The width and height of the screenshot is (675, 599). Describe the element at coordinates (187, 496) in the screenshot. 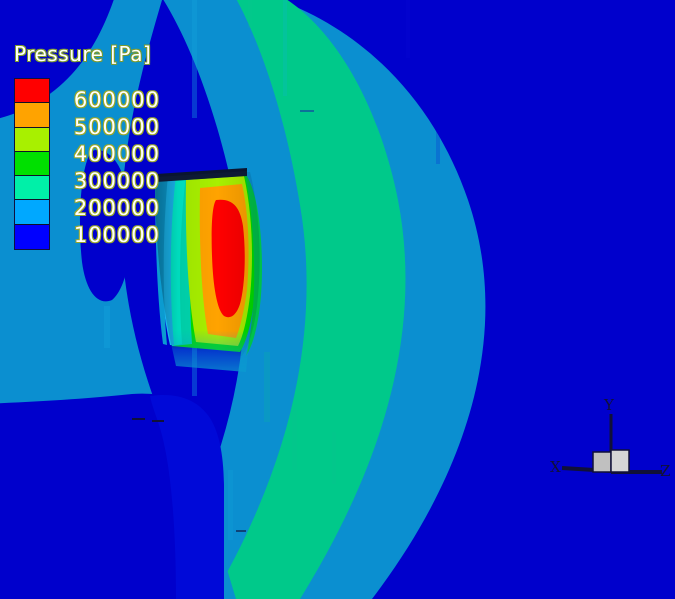

I see `lowpressure-region-bottomleft-shade` at that location.